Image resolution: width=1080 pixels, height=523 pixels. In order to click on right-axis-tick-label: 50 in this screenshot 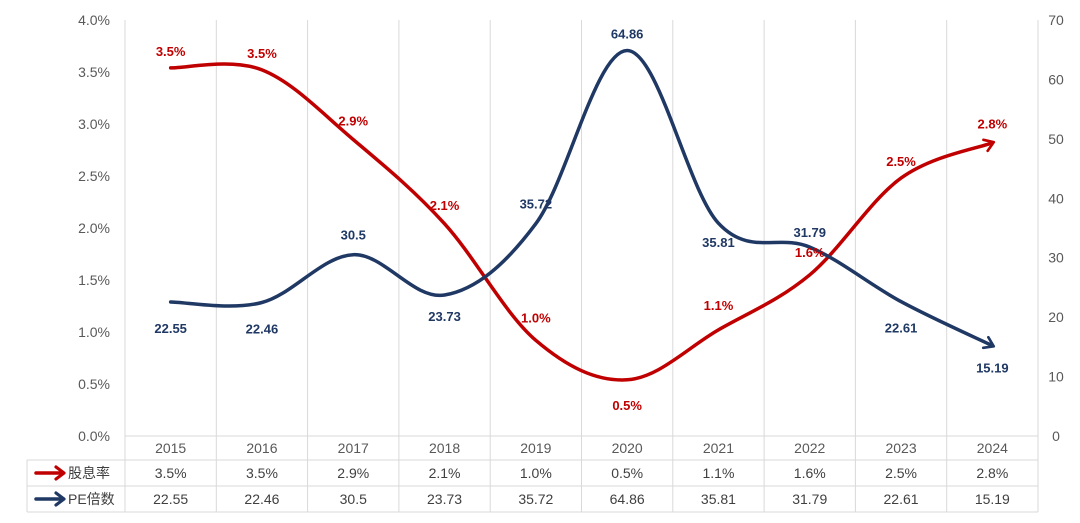, I will do `click(1056, 139)`.